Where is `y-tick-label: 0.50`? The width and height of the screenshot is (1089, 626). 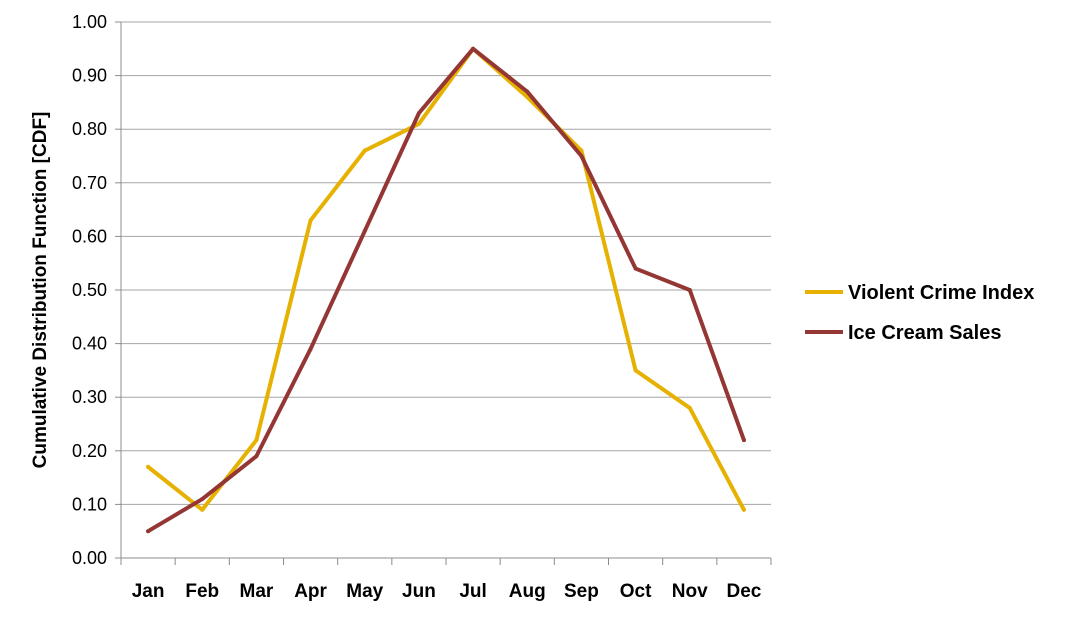
y-tick-label: 0.50 is located at coordinates (89, 290).